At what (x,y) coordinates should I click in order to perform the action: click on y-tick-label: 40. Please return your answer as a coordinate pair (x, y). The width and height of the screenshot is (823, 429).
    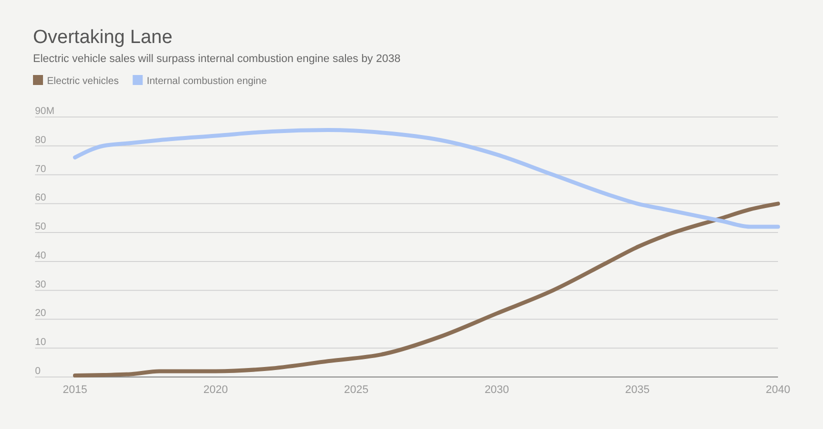
    Looking at the image, I should click on (41, 256).